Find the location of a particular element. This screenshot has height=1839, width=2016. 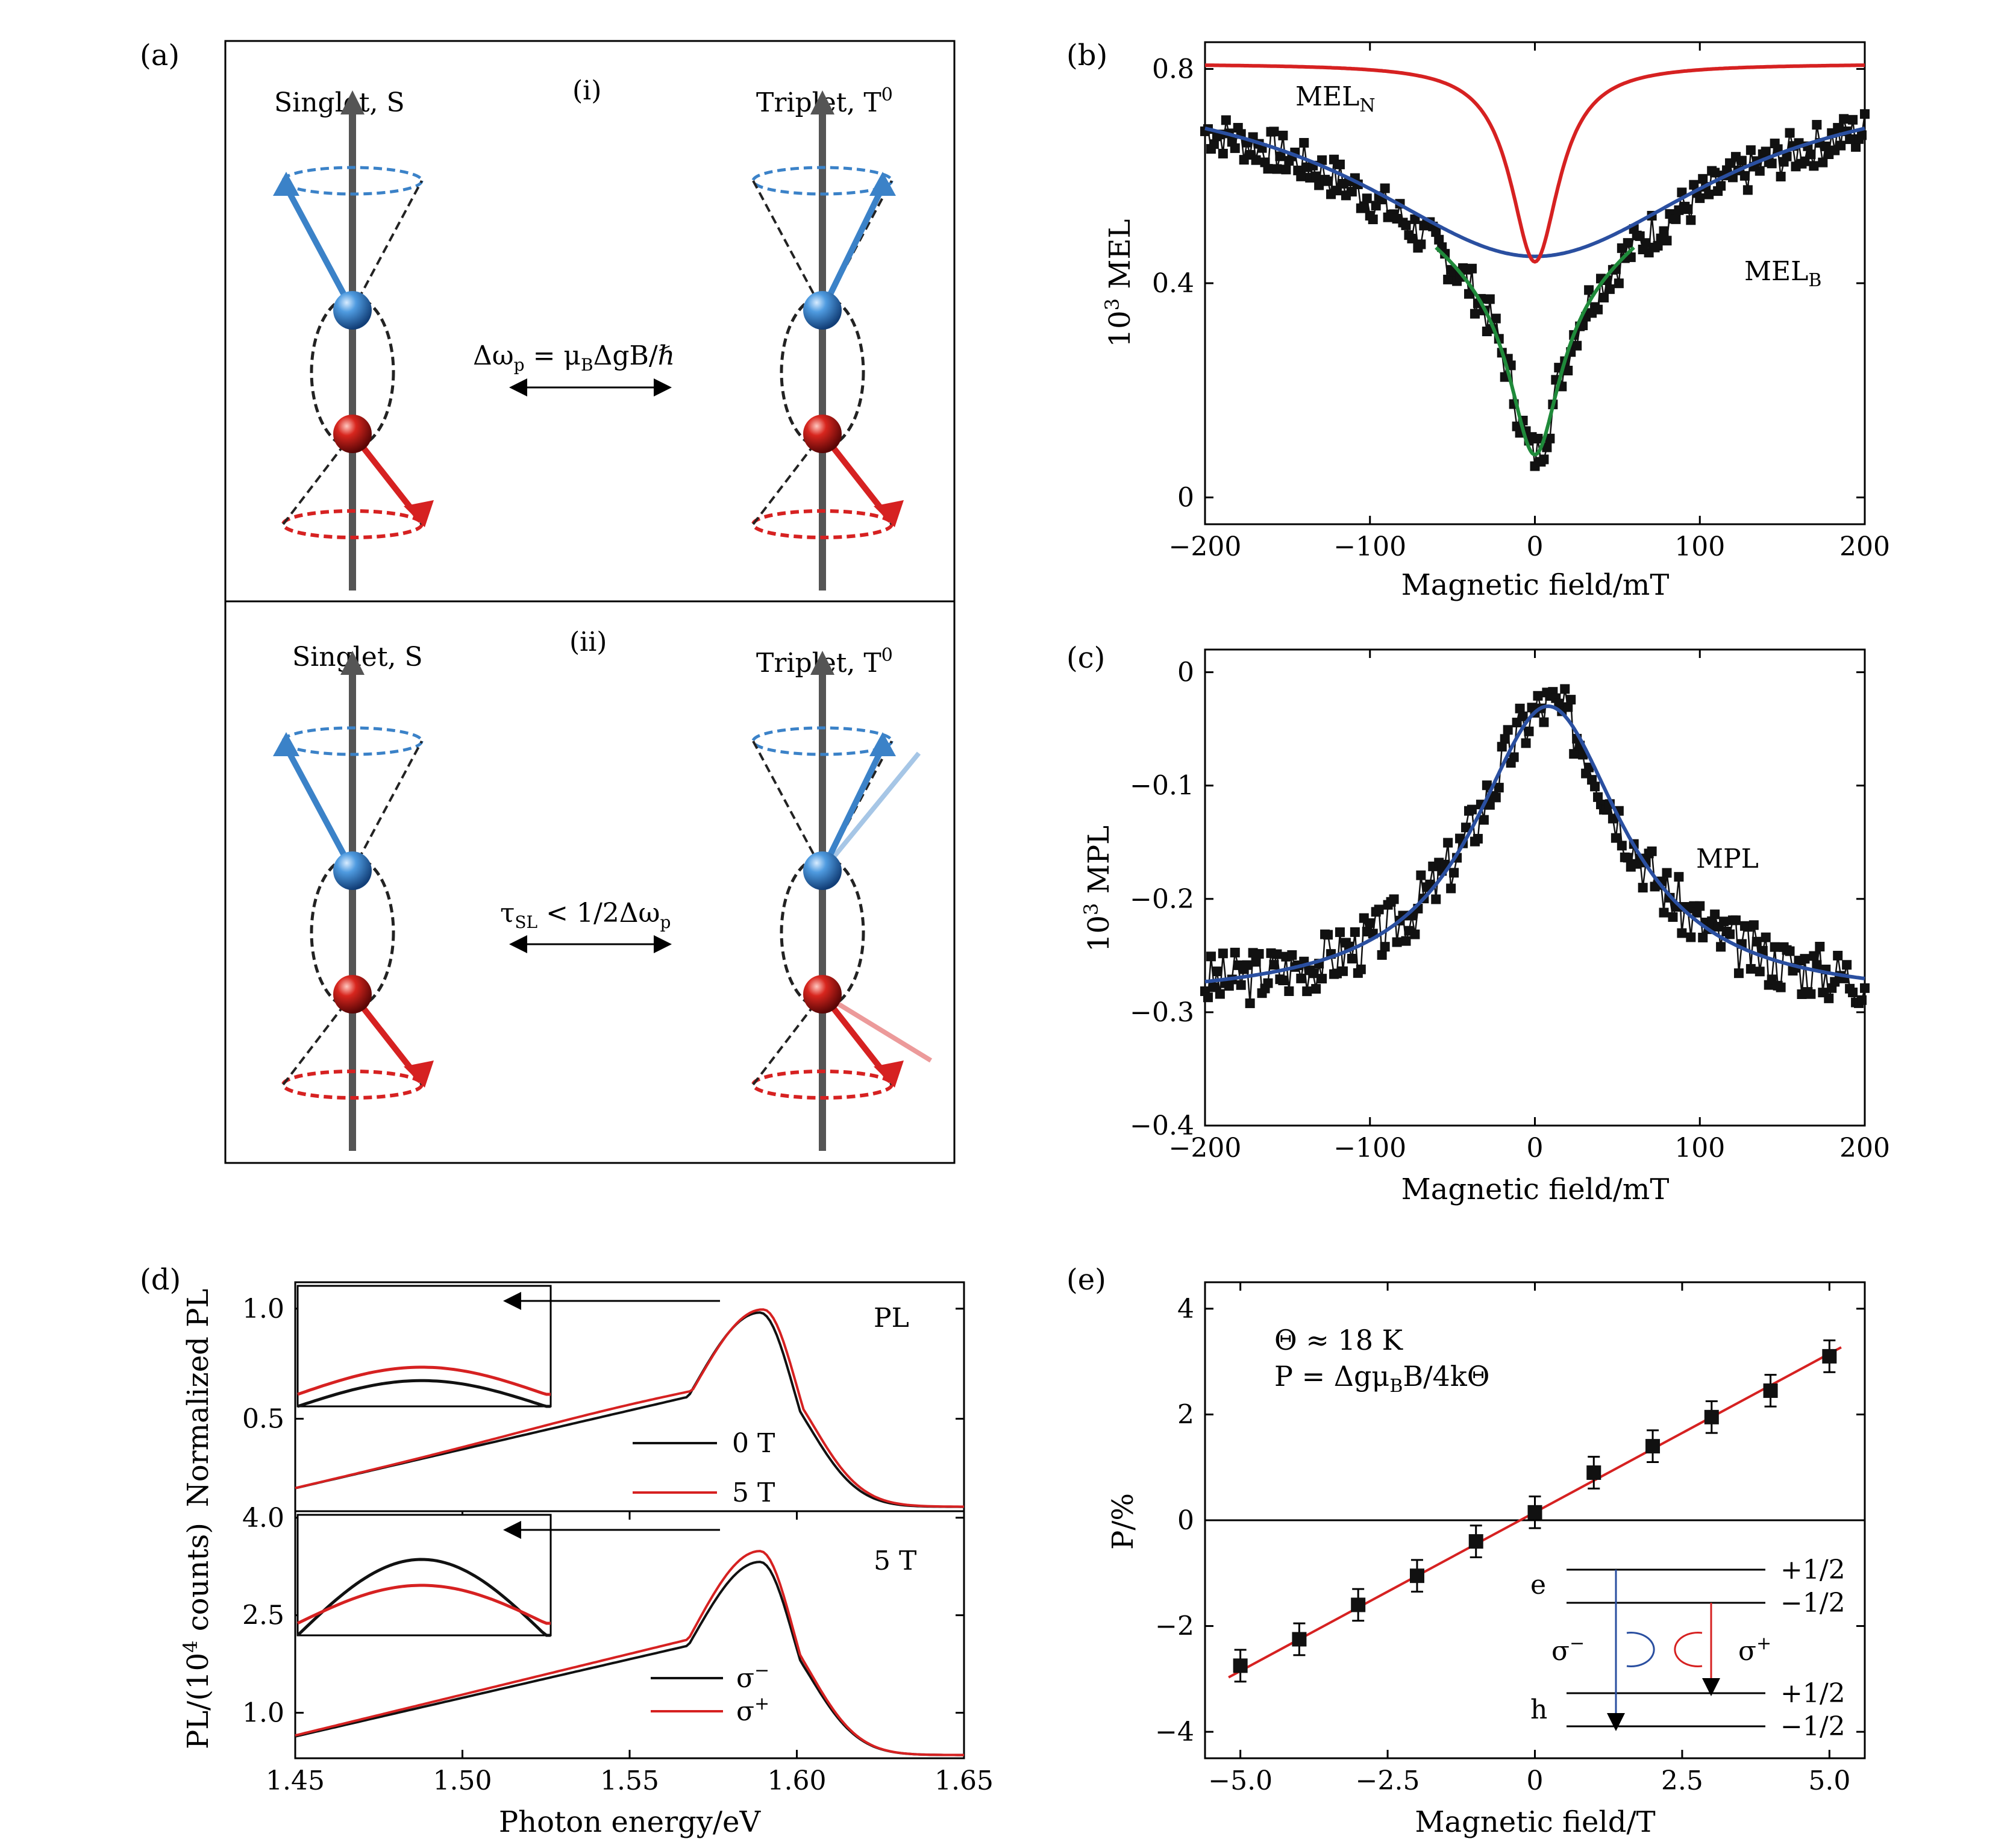

schematic-i-singlet: Singlet, S is located at coordinates (339, 102).